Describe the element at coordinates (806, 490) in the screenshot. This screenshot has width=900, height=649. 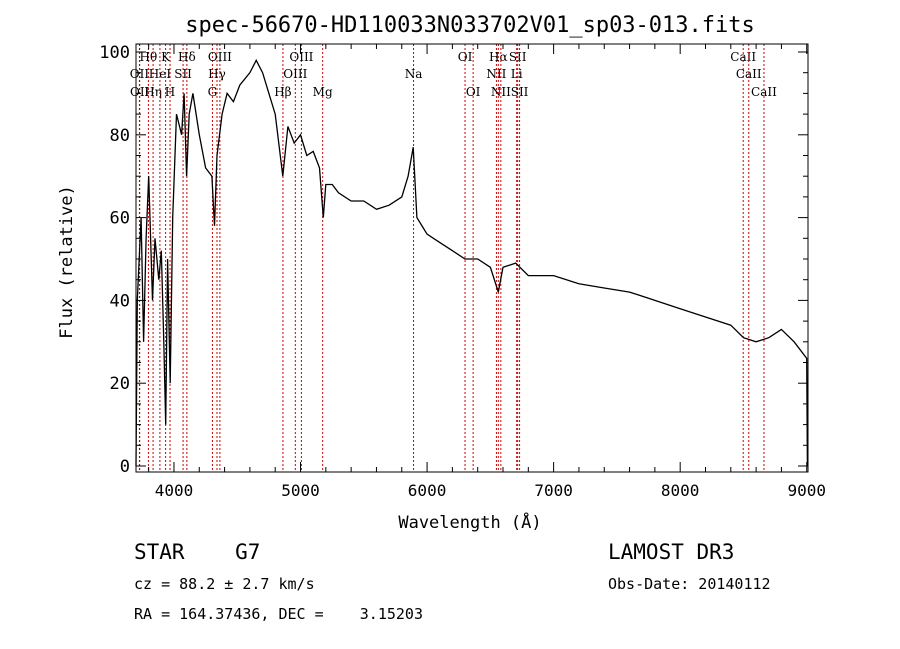
I see `x-tick-label: 9000` at that location.